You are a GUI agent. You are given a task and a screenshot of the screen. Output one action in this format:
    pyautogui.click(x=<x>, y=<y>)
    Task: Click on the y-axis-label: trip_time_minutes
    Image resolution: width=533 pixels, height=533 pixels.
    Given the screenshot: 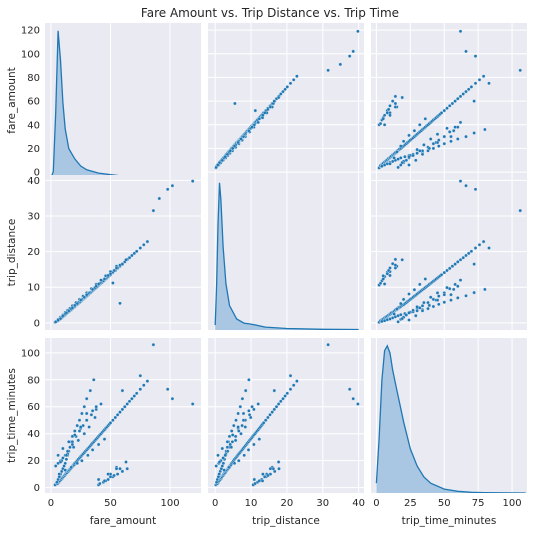 What is the action you would take?
    pyautogui.click(x=12, y=415)
    